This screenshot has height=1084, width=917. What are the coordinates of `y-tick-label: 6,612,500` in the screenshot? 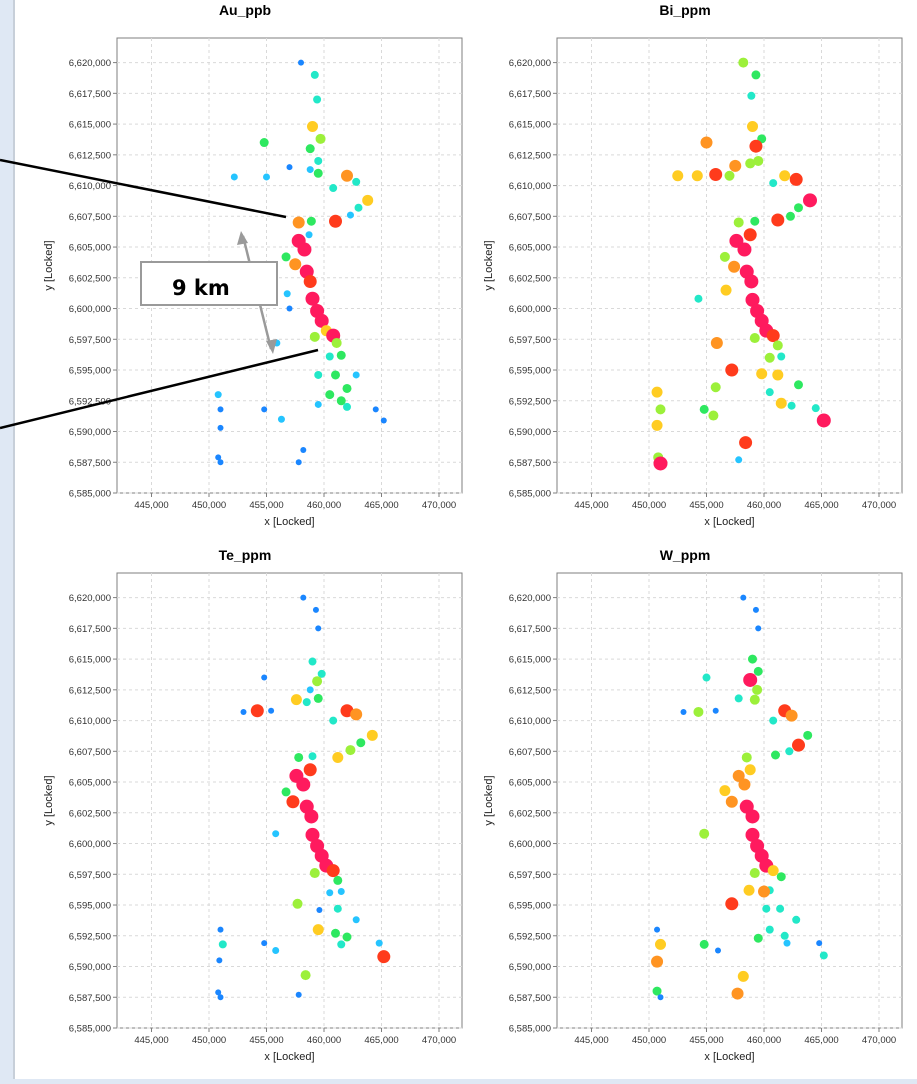 It's located at (530, 155).